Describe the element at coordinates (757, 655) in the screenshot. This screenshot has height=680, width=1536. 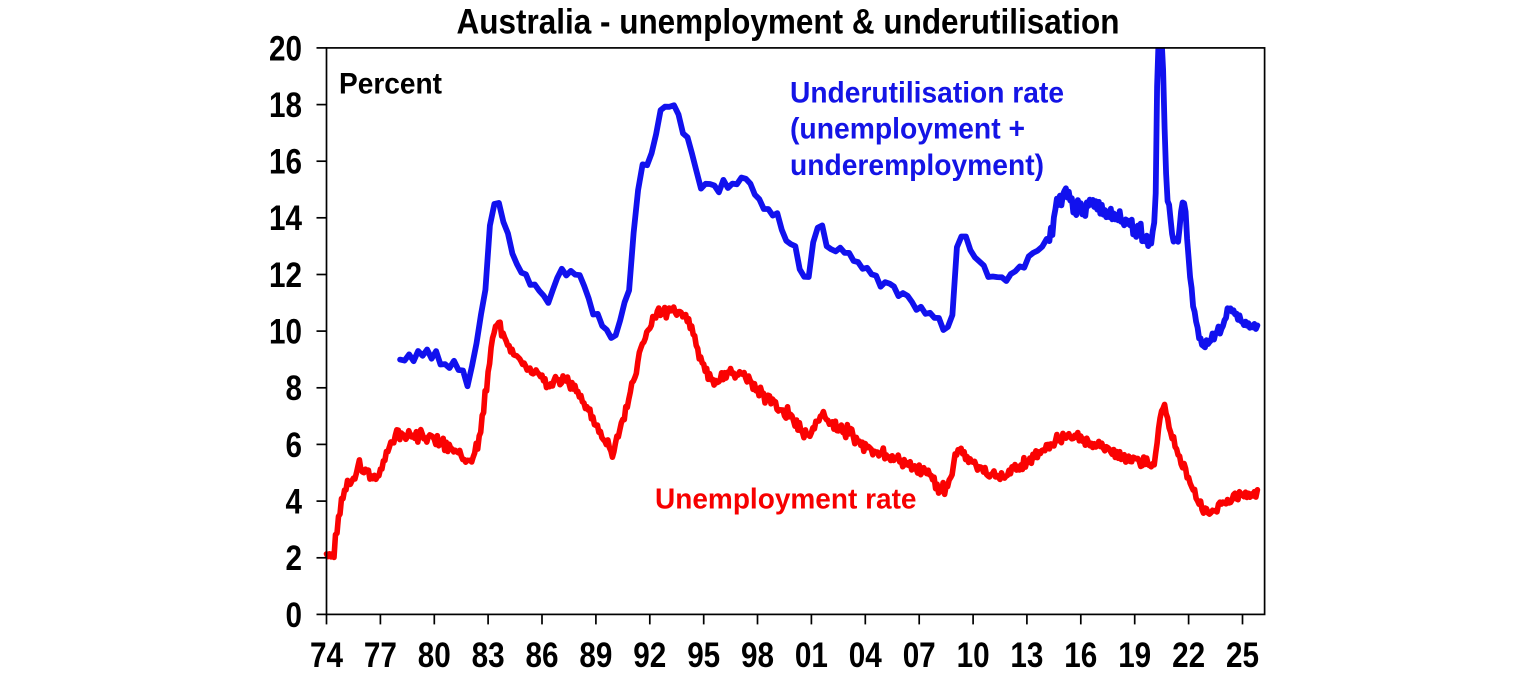
I see `svg-text: 98` at that location.